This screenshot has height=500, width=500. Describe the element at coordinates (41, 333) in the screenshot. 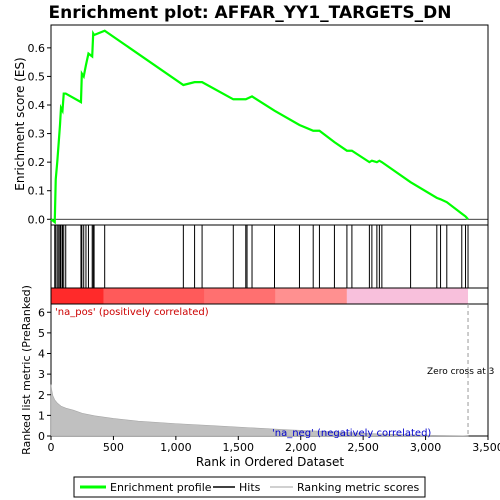

I see `metric-tick-label: 5` at that location.